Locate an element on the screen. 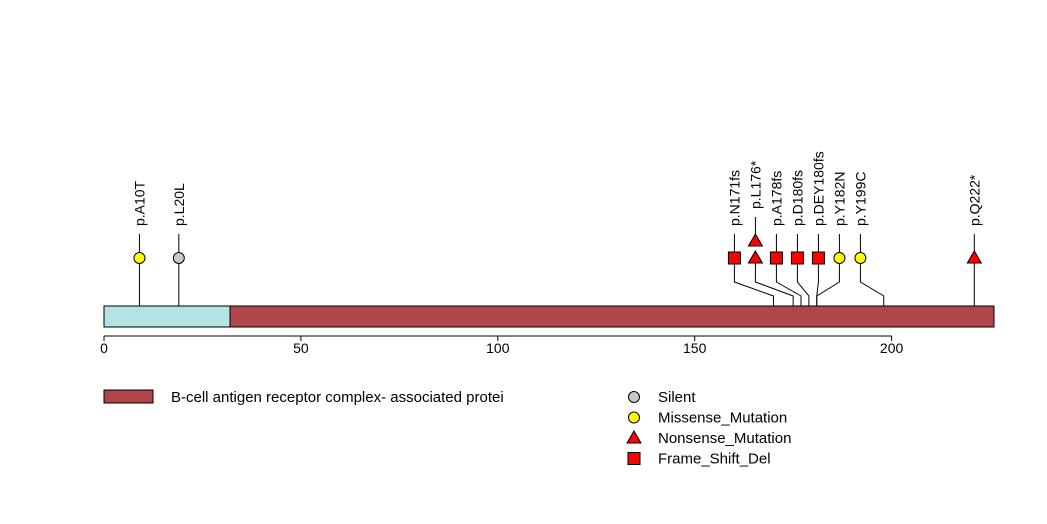 The image size is (1047, 524). mutation-lollipop: p.A10T is located at coordinates (139, 253).